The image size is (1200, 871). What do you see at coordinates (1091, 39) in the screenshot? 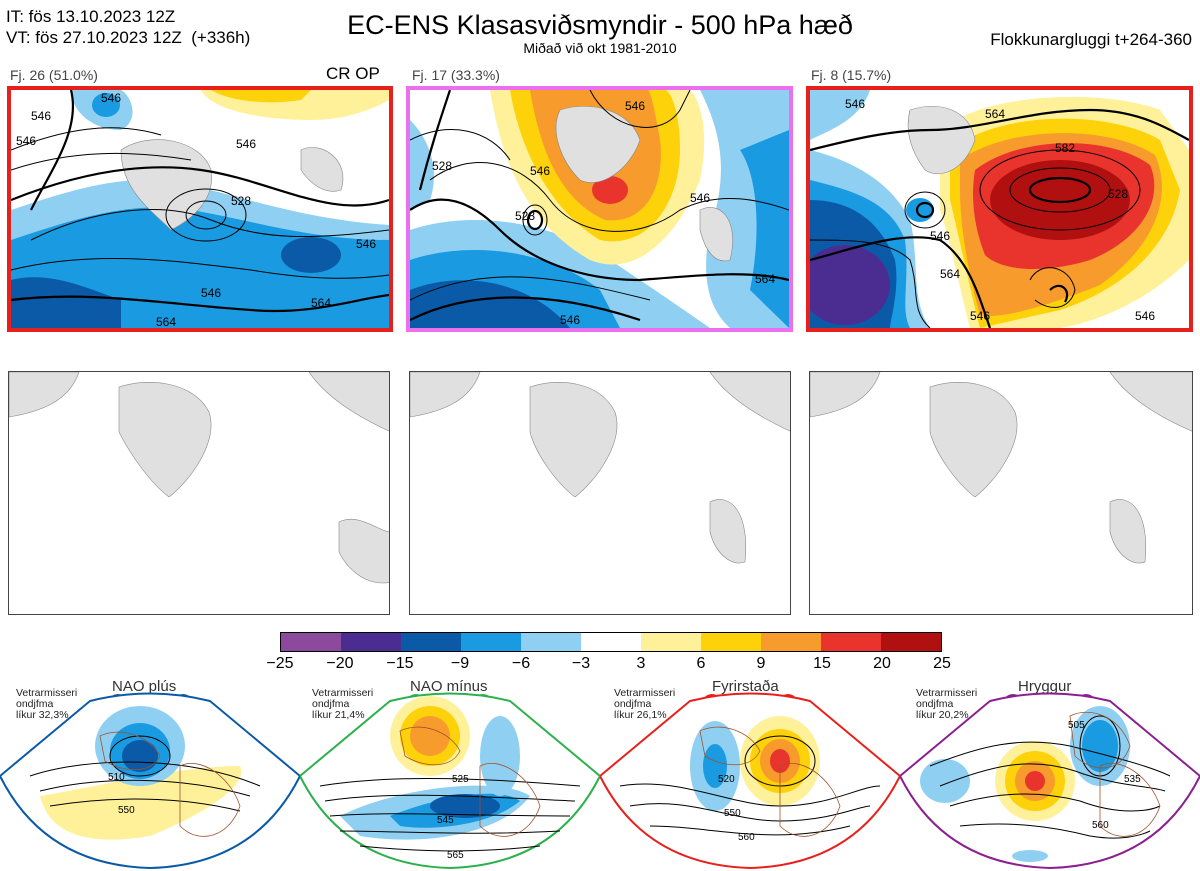
I see `cluster-window: Flokkunargluggi t+264-360` at bounding box center [1091, 39].